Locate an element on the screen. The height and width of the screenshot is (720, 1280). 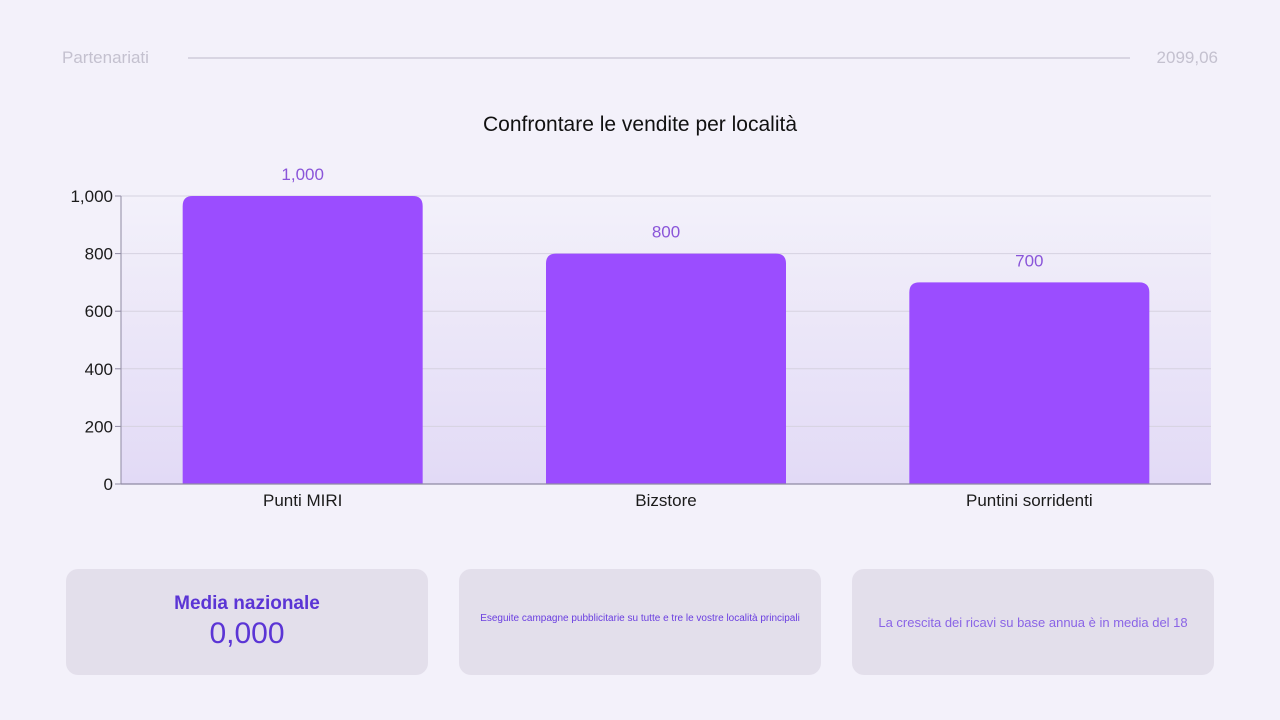
y-tick-label: 1,000 is located at coordinates (91, 196).